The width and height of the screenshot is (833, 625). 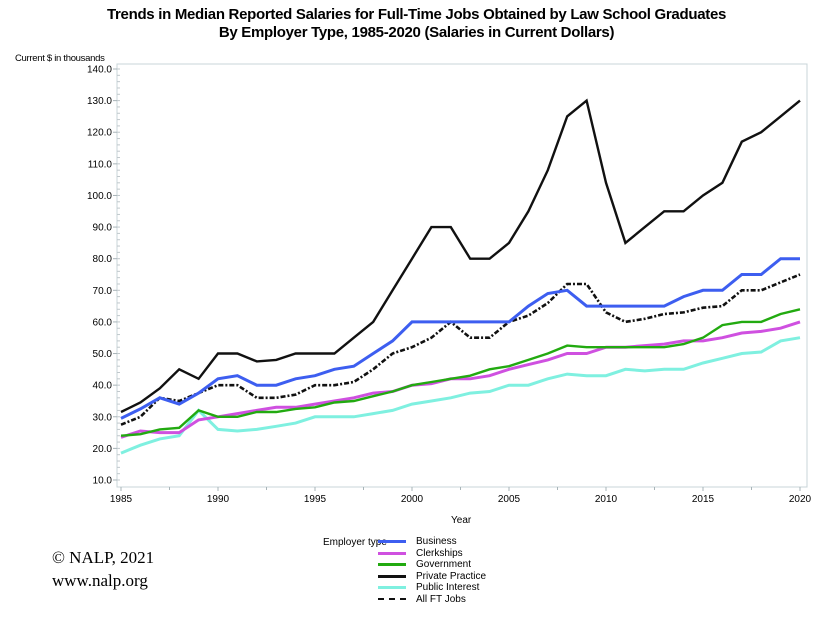 What do you see at coordinates (103, 354) in the screenshot?
I see `y-tick-label: 50.0` at bounding box center [103, 354].